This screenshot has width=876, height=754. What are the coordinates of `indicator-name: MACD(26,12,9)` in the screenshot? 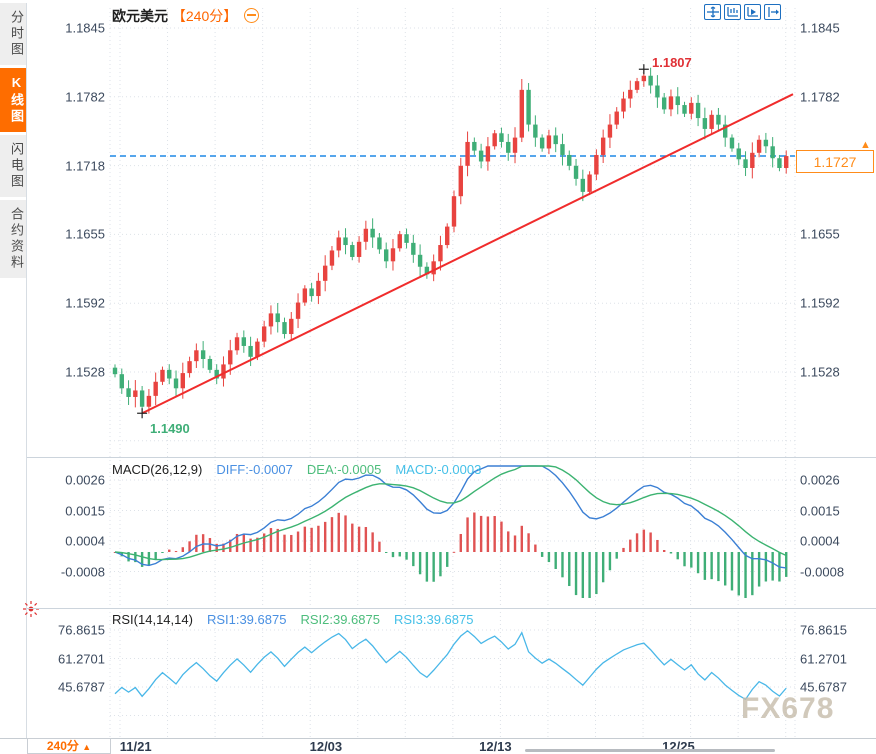 It's located at (157, 469).